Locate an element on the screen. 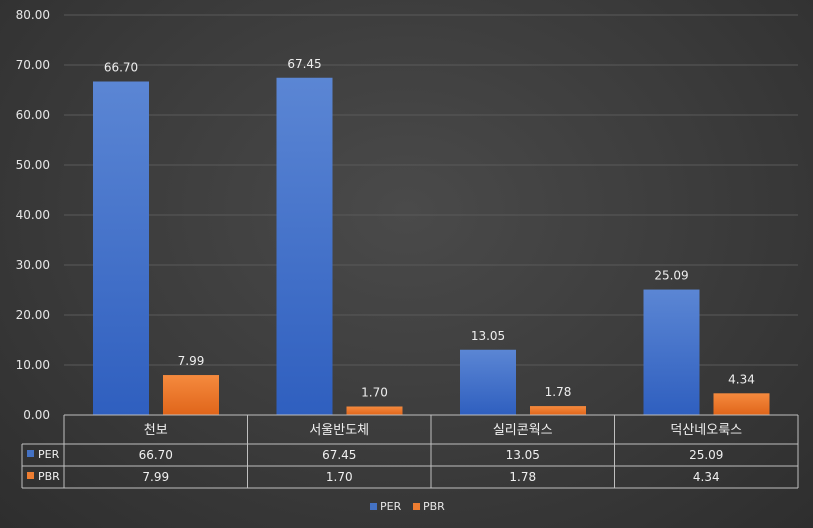 The width and height of the screenshot is (813, 528). table-cell: 13.05 is located at coordinates (523, 455).